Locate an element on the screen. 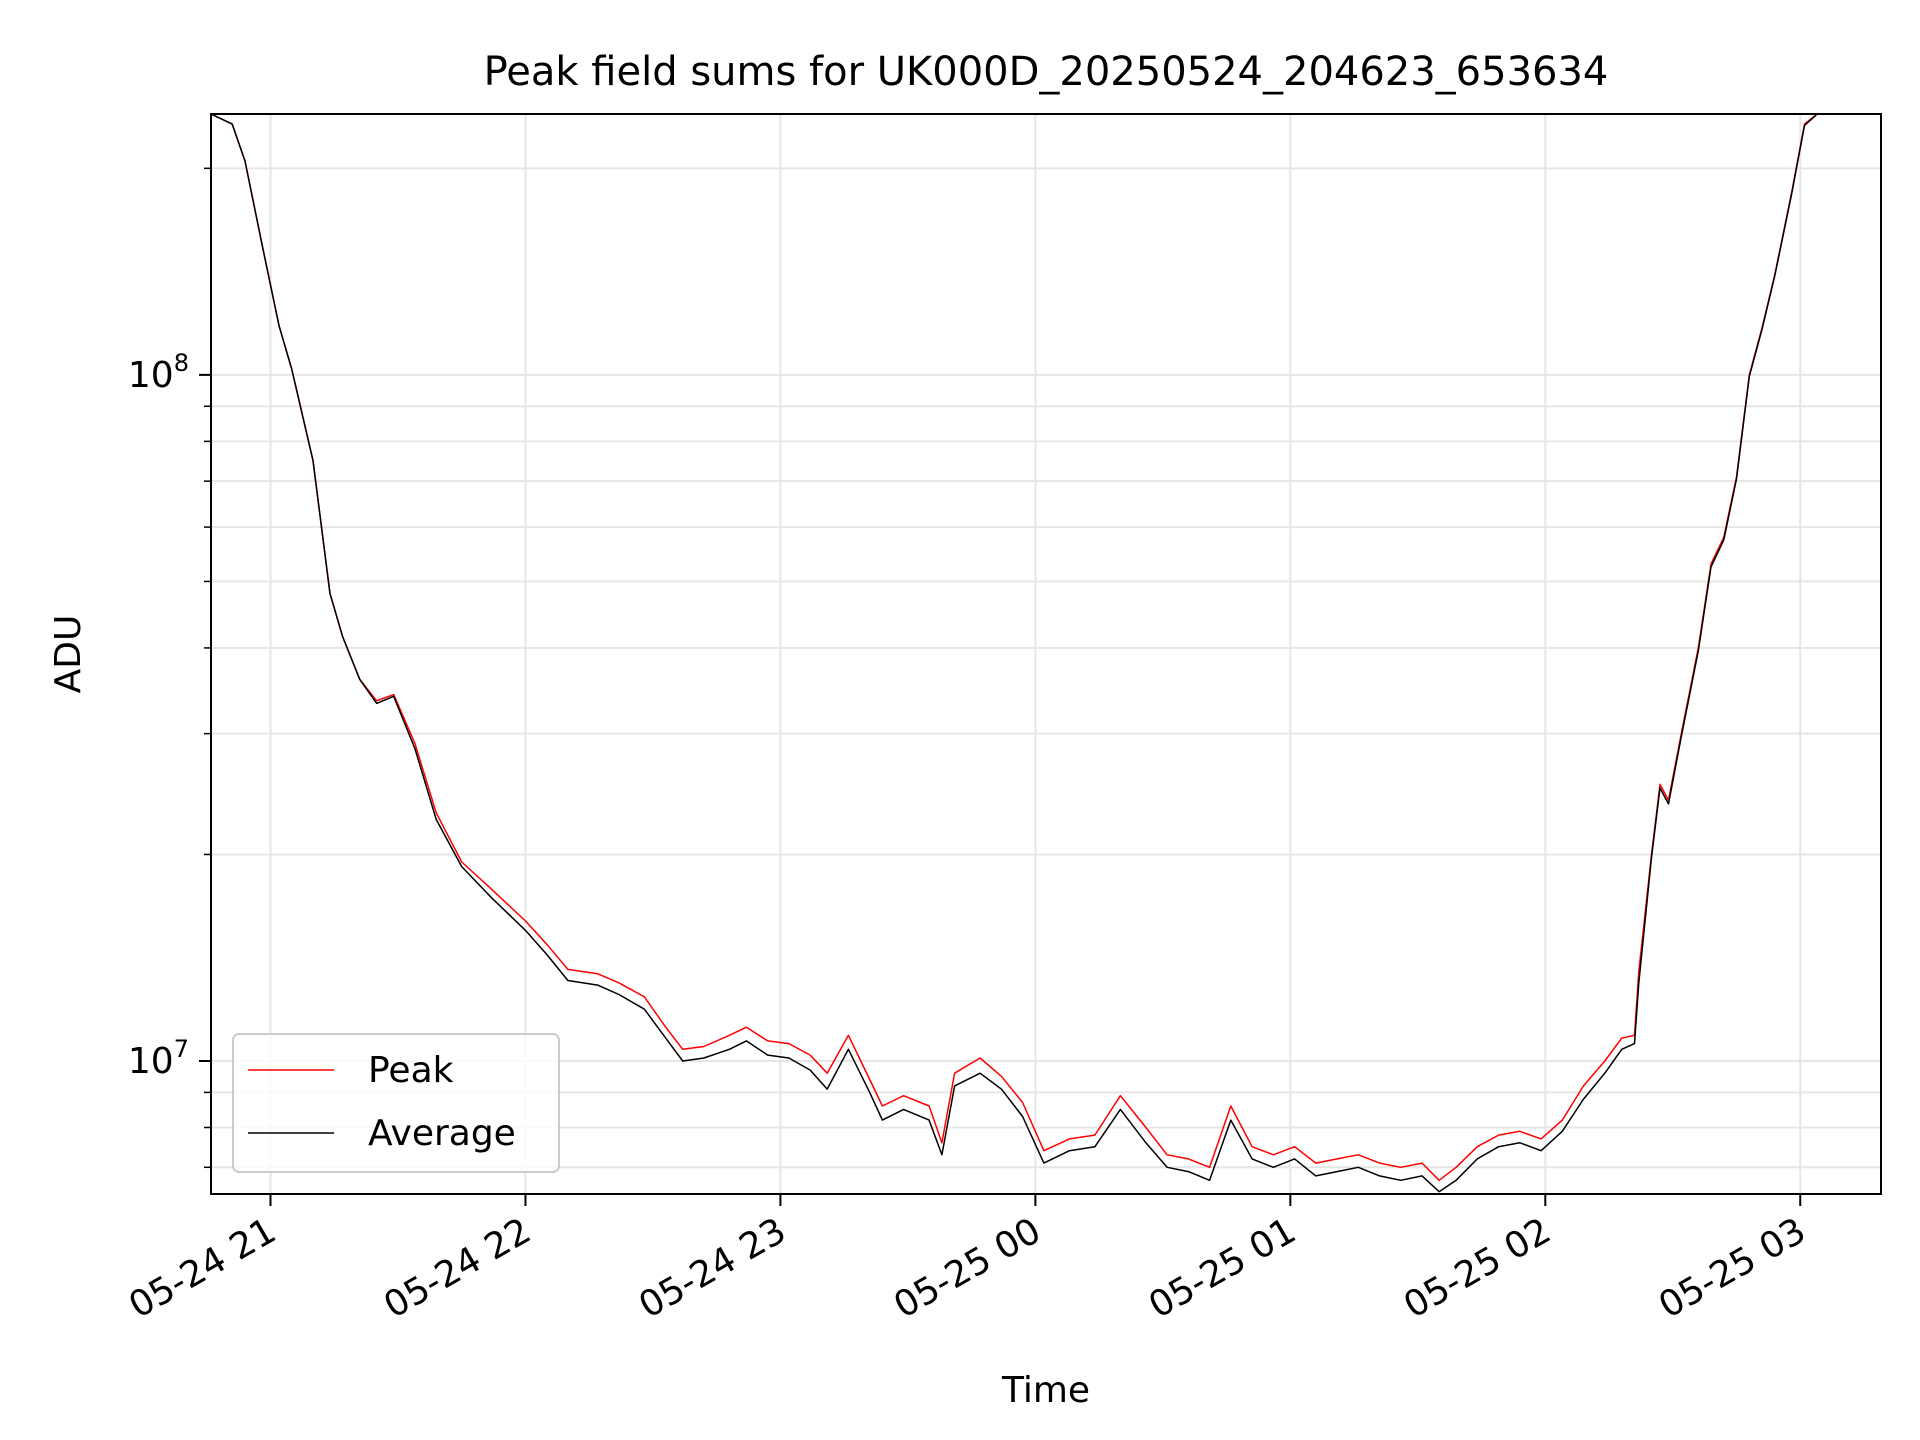 This screenshot has width=1920, height=1440. legend-label-average: Average is located at coordinates (442, 1133).